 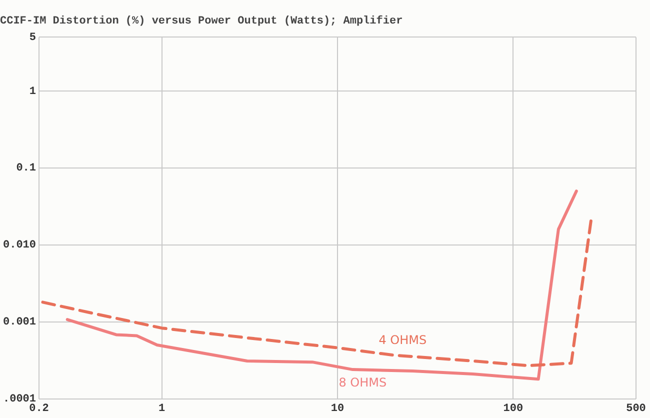 What do you see at coordinates (162, 409) in the screenshot?
I see `x-tick-label: 1` at bounding box center [162, 409].